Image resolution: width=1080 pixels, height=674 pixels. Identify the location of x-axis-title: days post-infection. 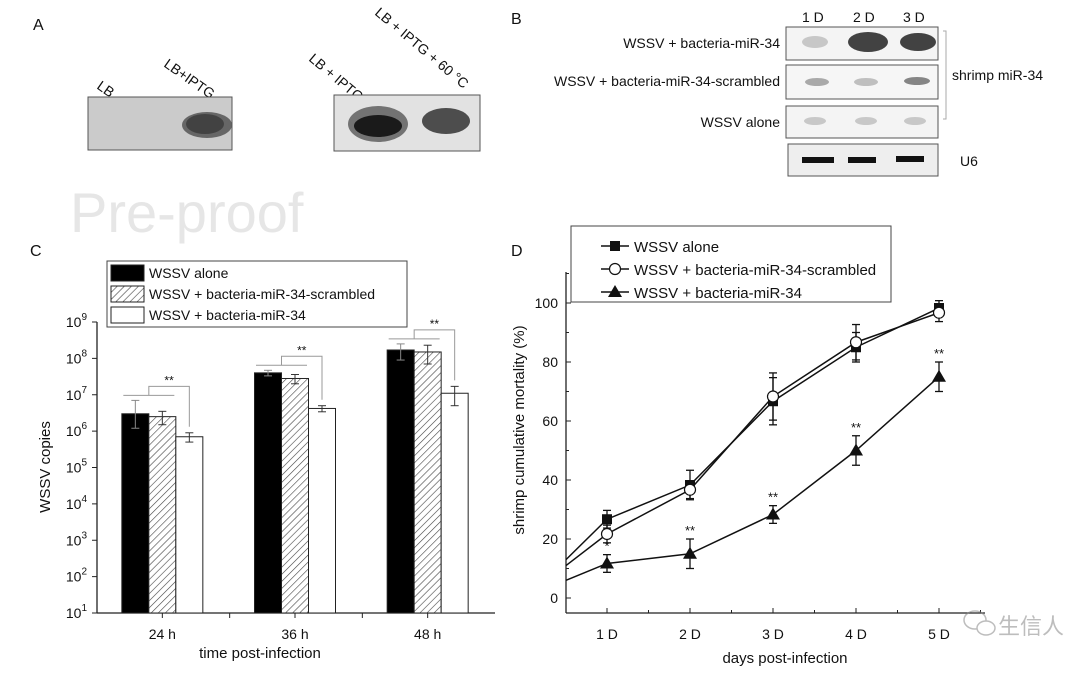
(784, 658).